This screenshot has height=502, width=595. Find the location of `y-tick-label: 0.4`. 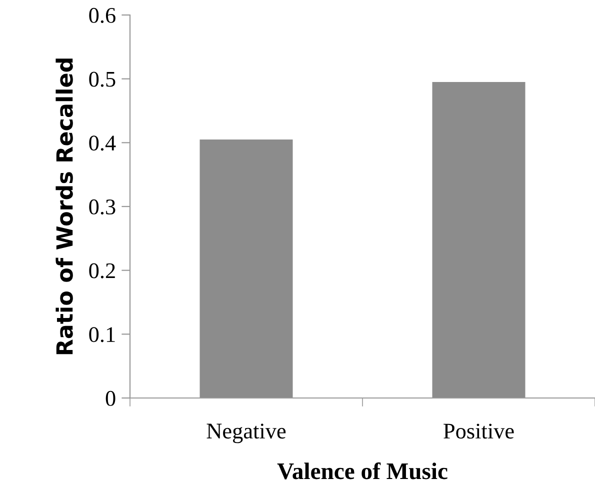

y-tick-label: 0.4 is located at coordinates (102, 143).